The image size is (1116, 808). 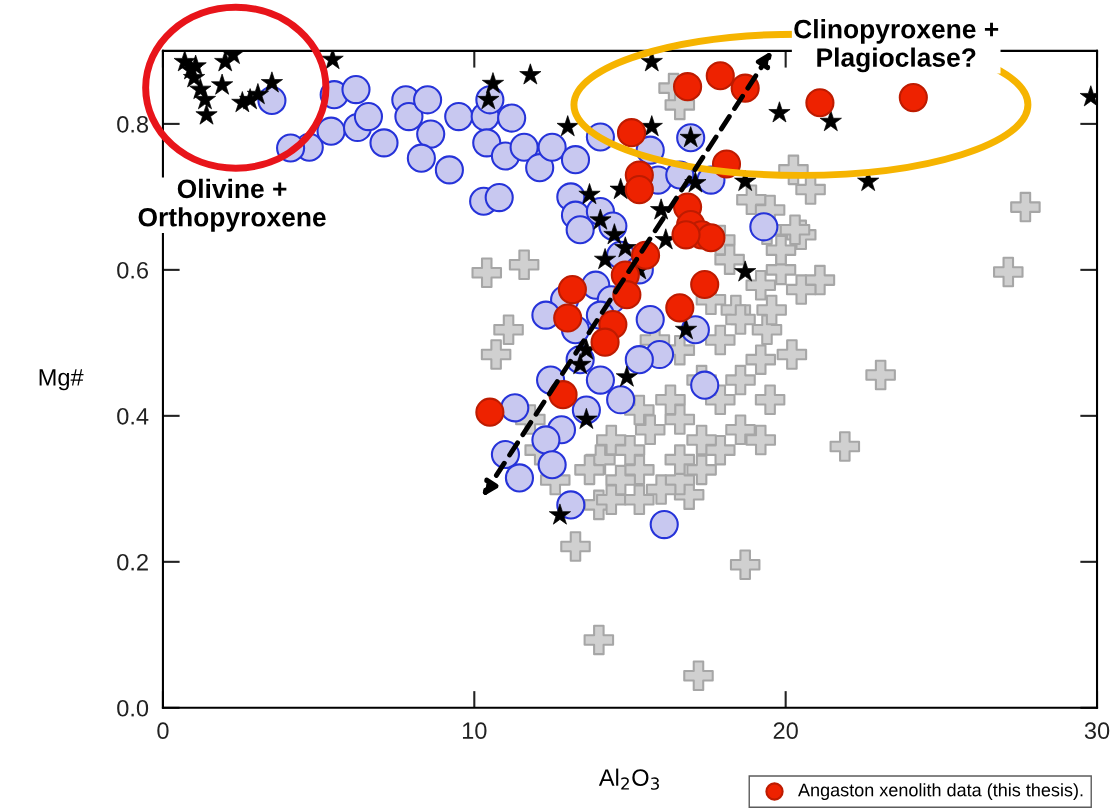 I want to click on x-tick-label: 10, so click(x=474, y=731).